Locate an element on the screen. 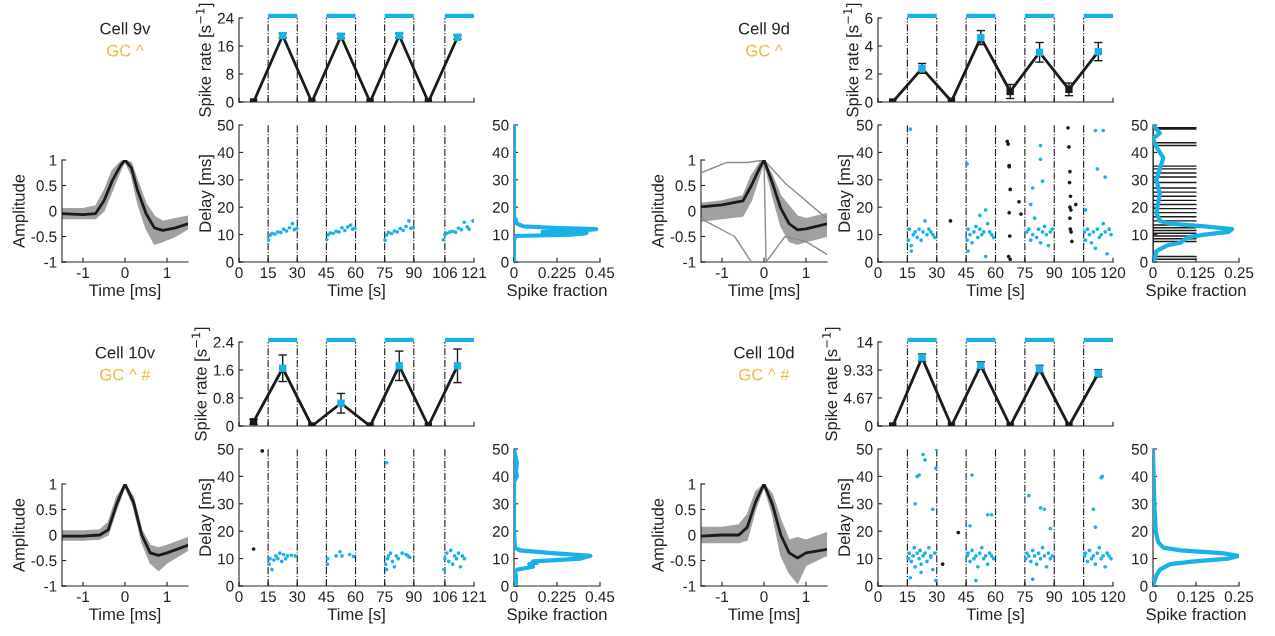 Image resolution: width=1275 pixels, height=636 pixels. y-tick-label: 16 is located at coordinates (226, 46).